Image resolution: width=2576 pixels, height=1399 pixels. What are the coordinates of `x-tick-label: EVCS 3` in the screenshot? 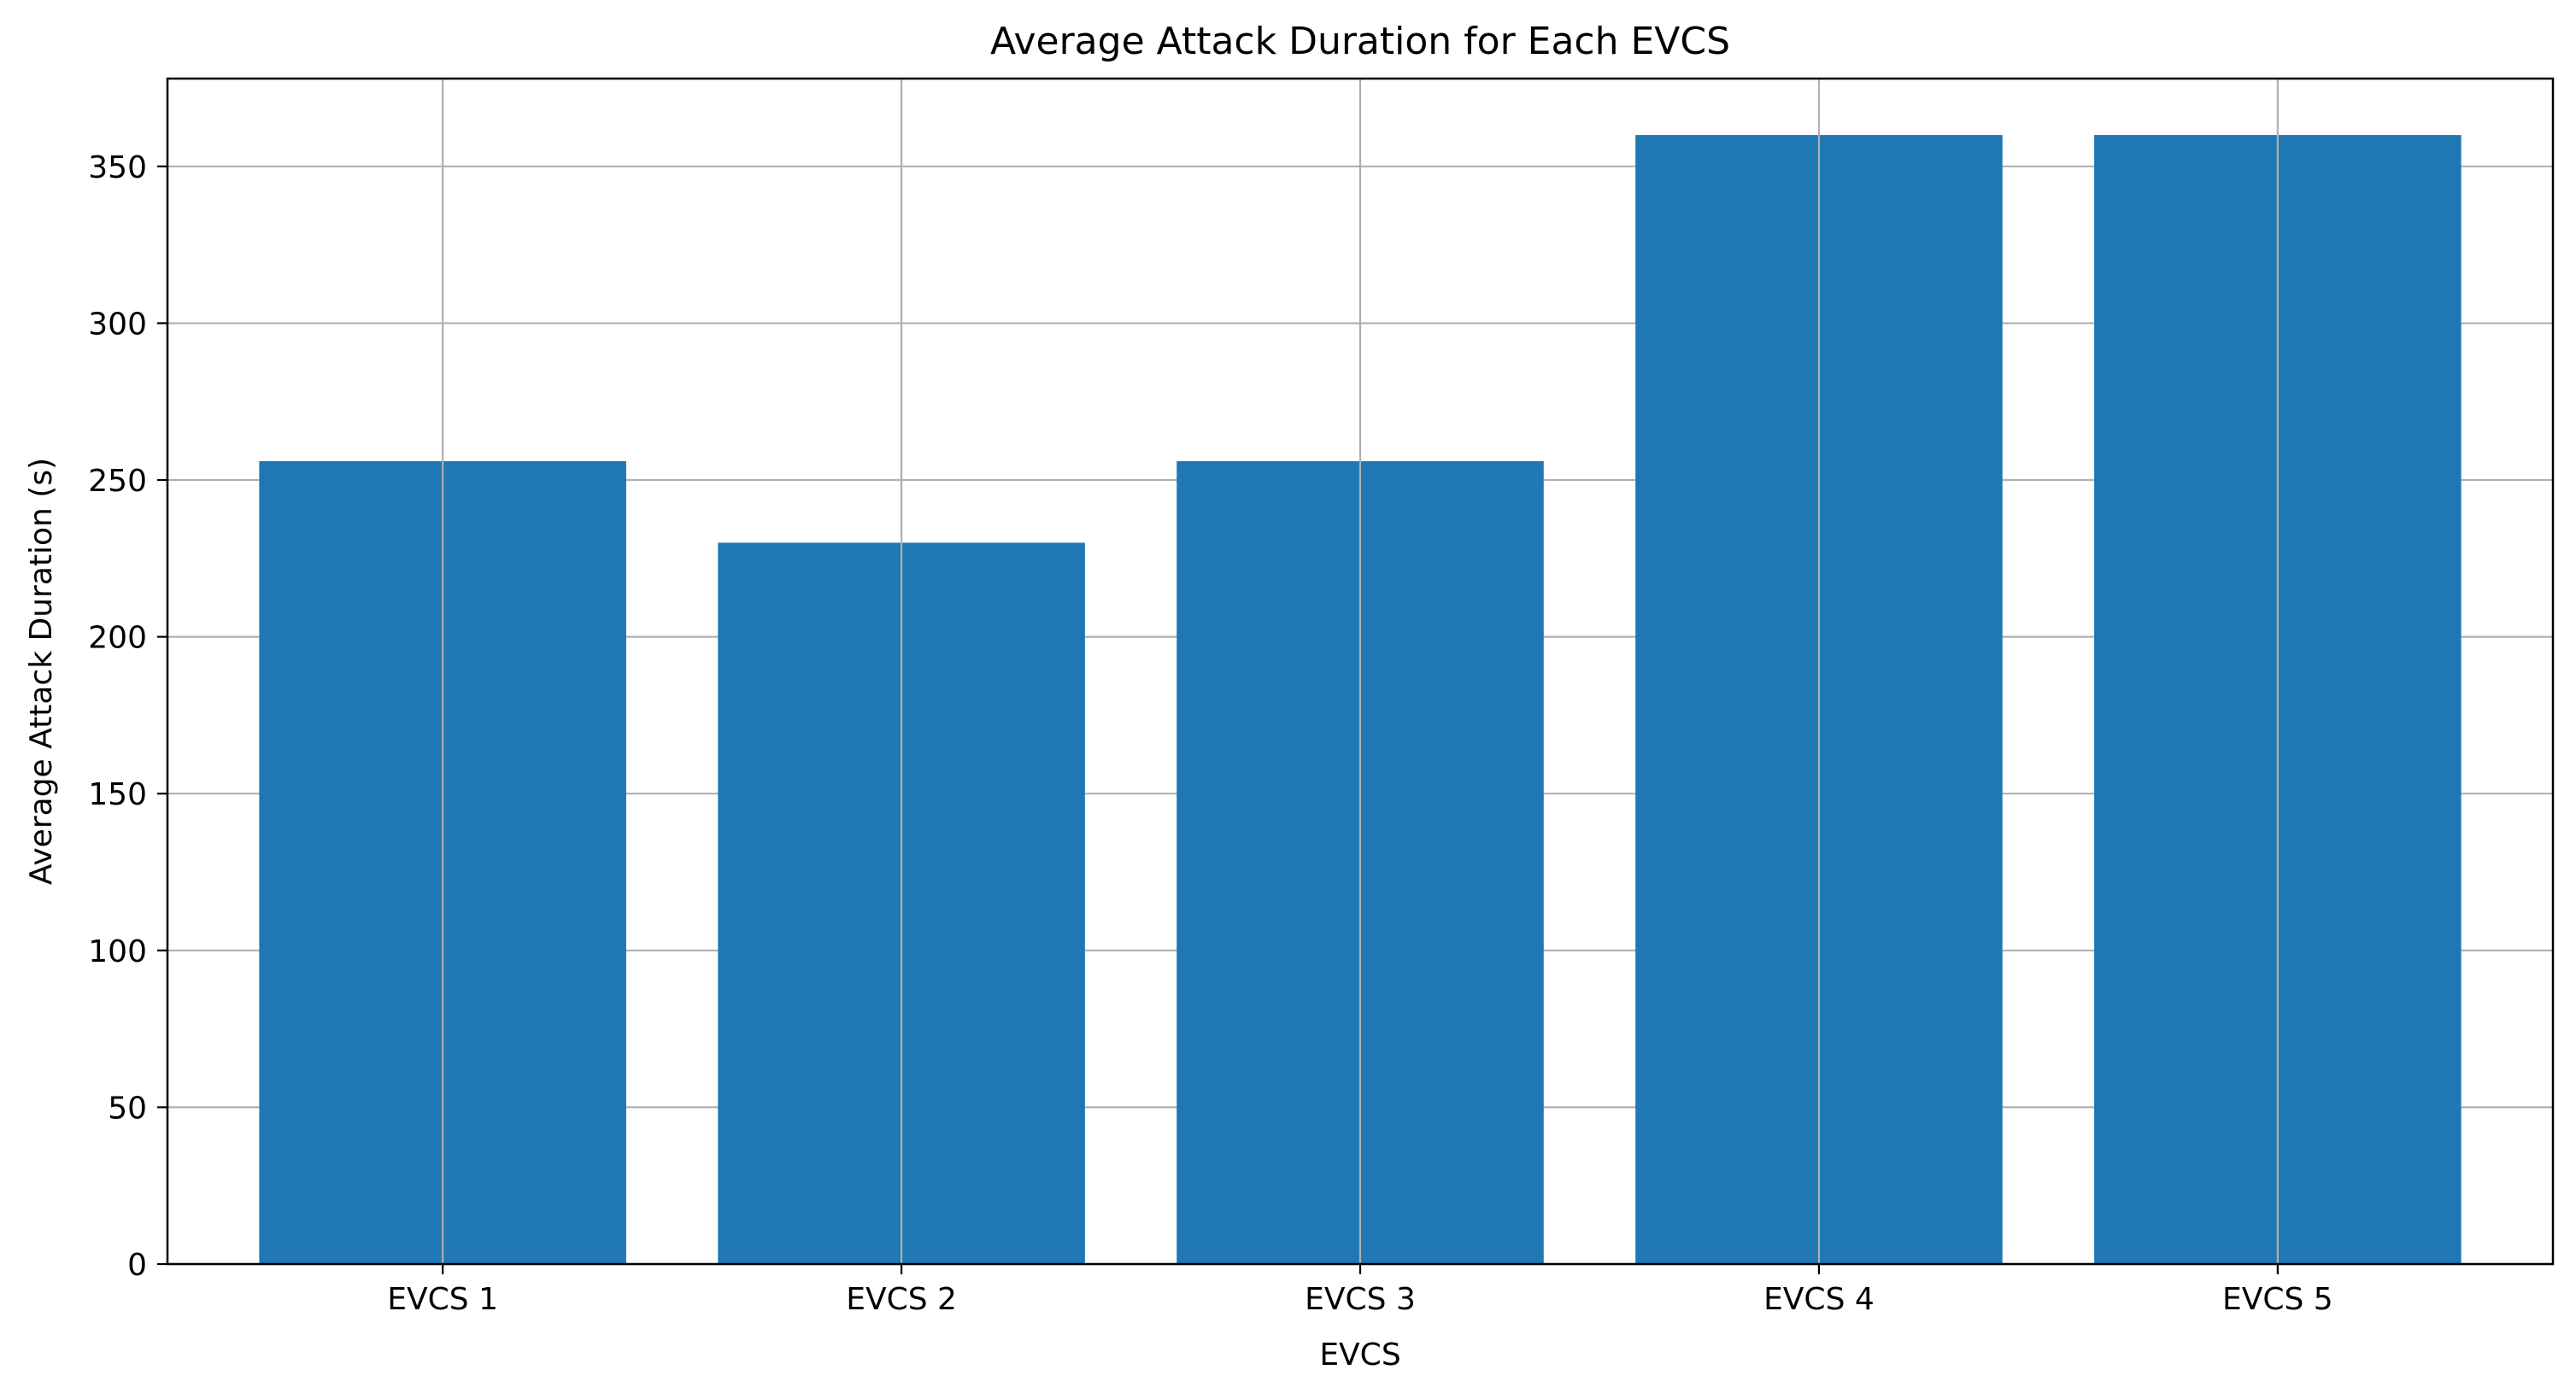 It's located at (1360, 1299).